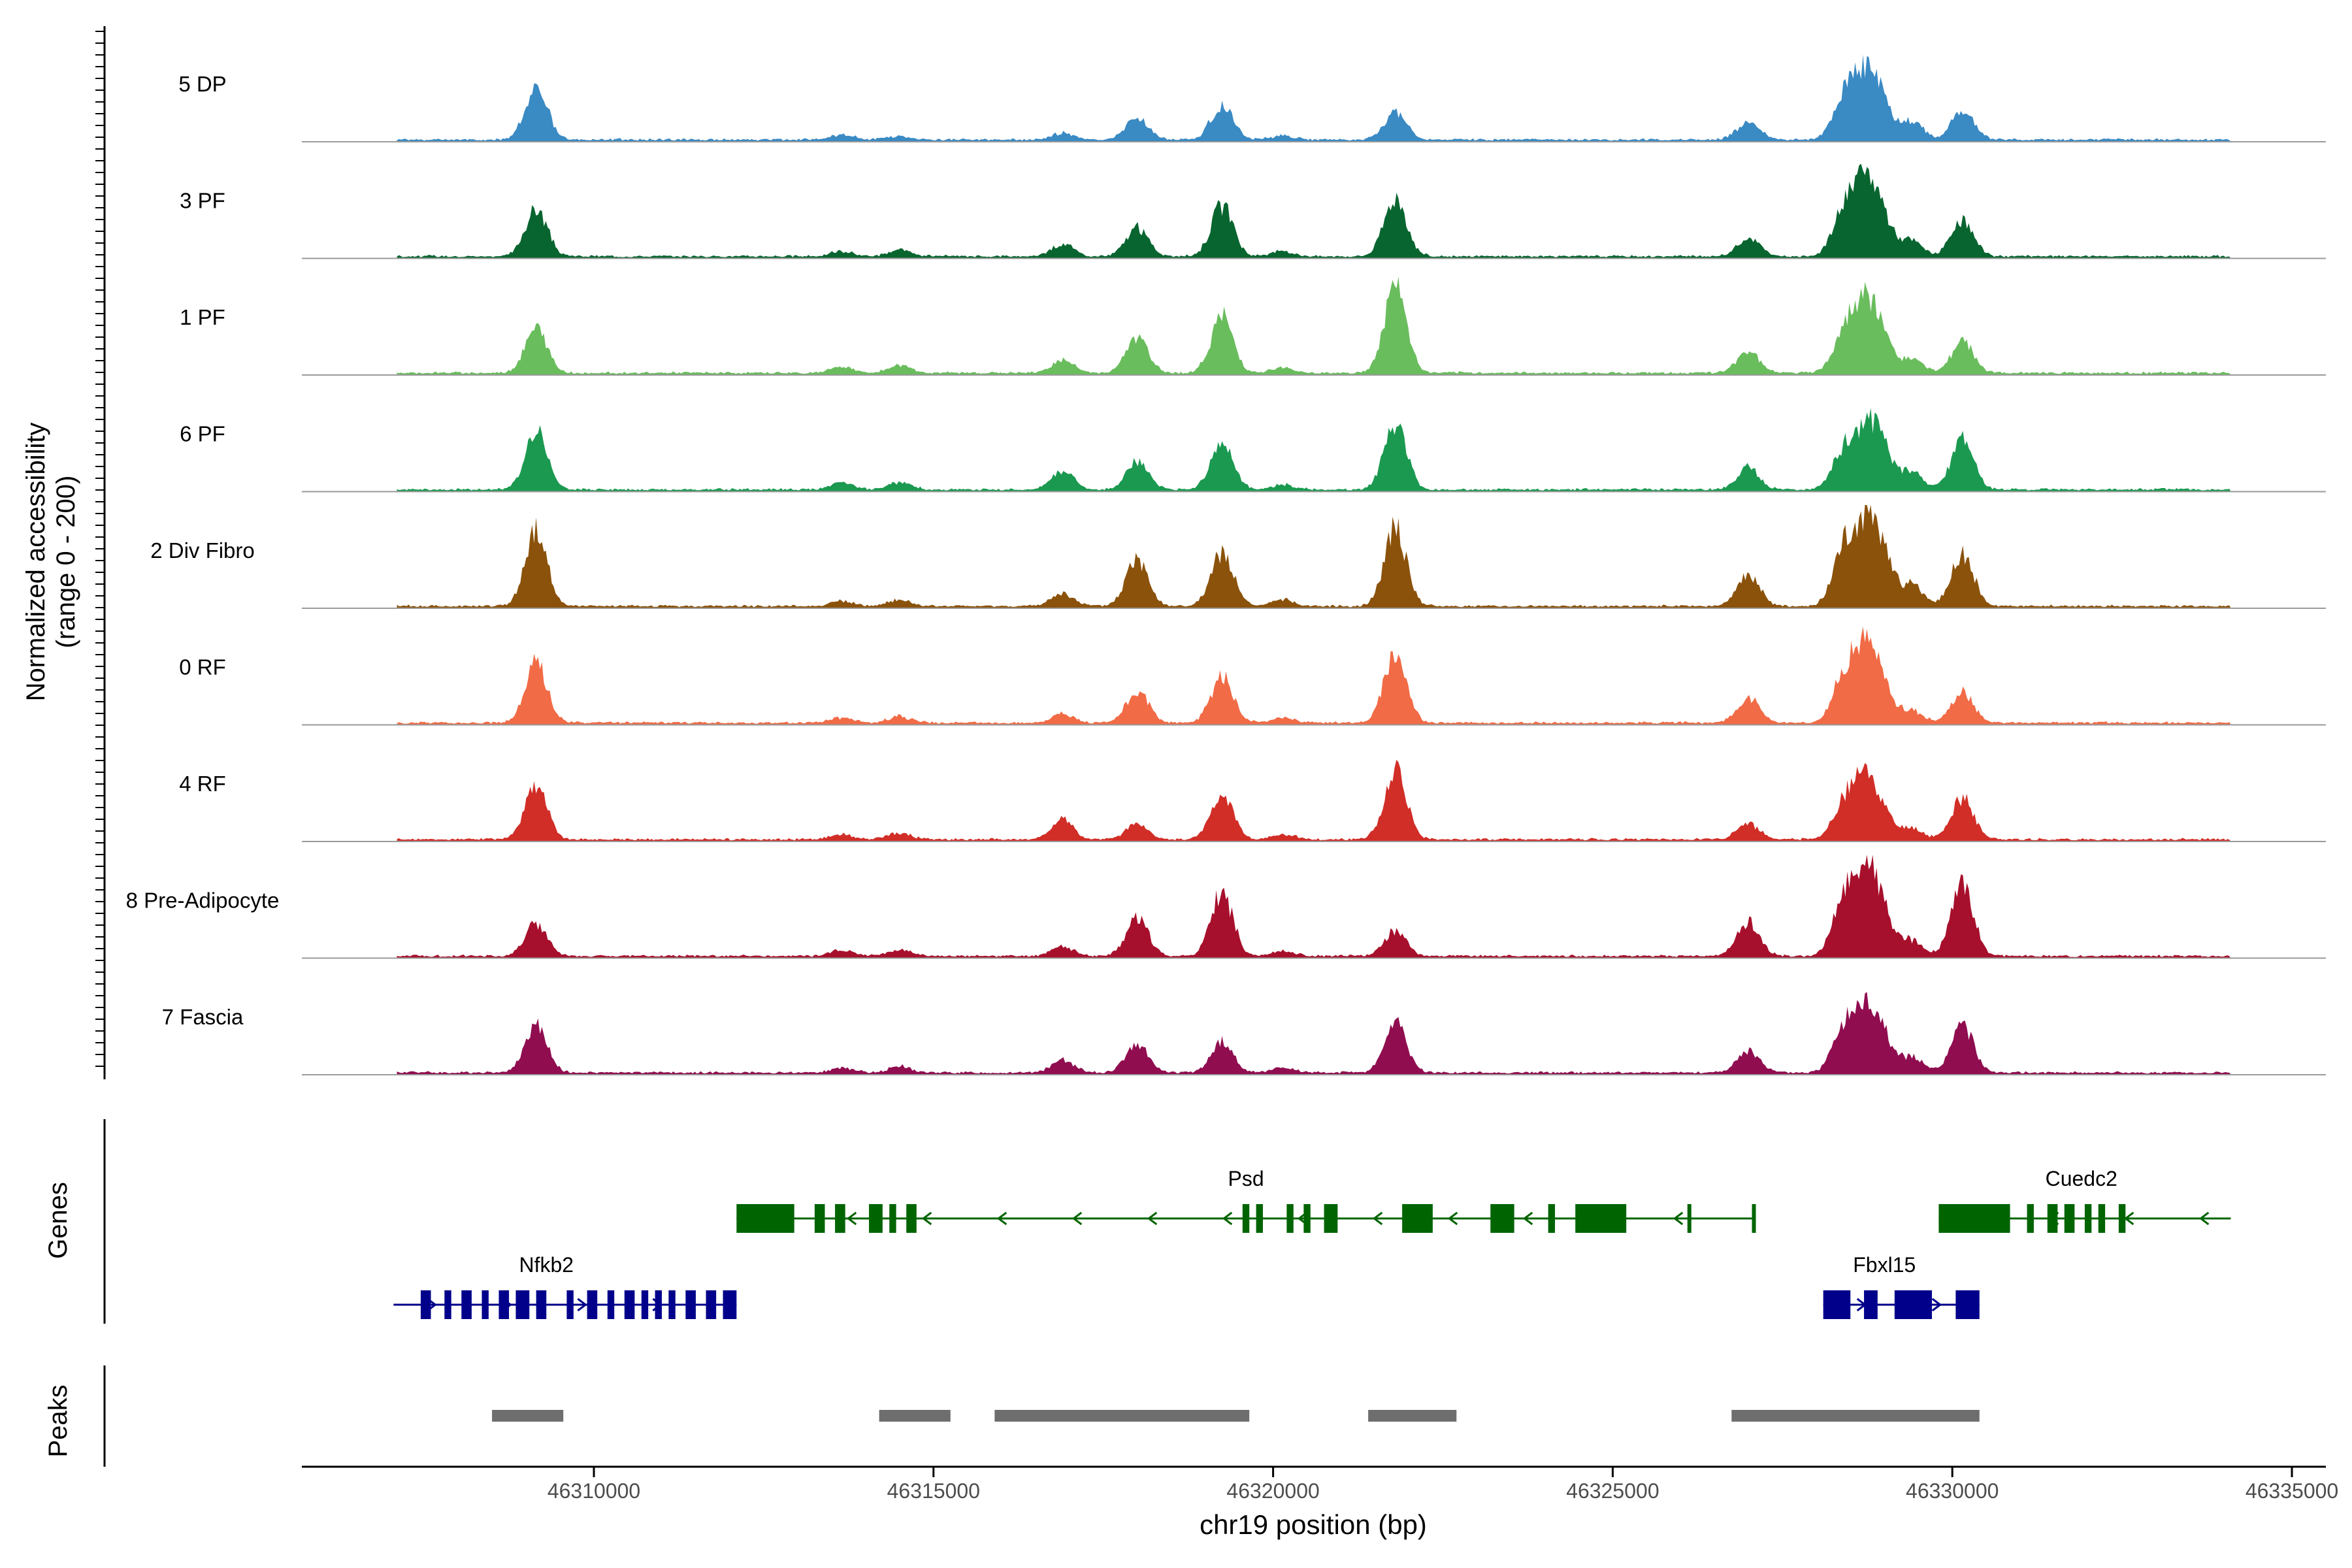 This screenshot has height=1568, width=2352. What do you see at coordinates (1884, 1265) in the screenshot?
I see `gene-label-fbxl15: Fbxl15` at bounding box center [1884, 1265].